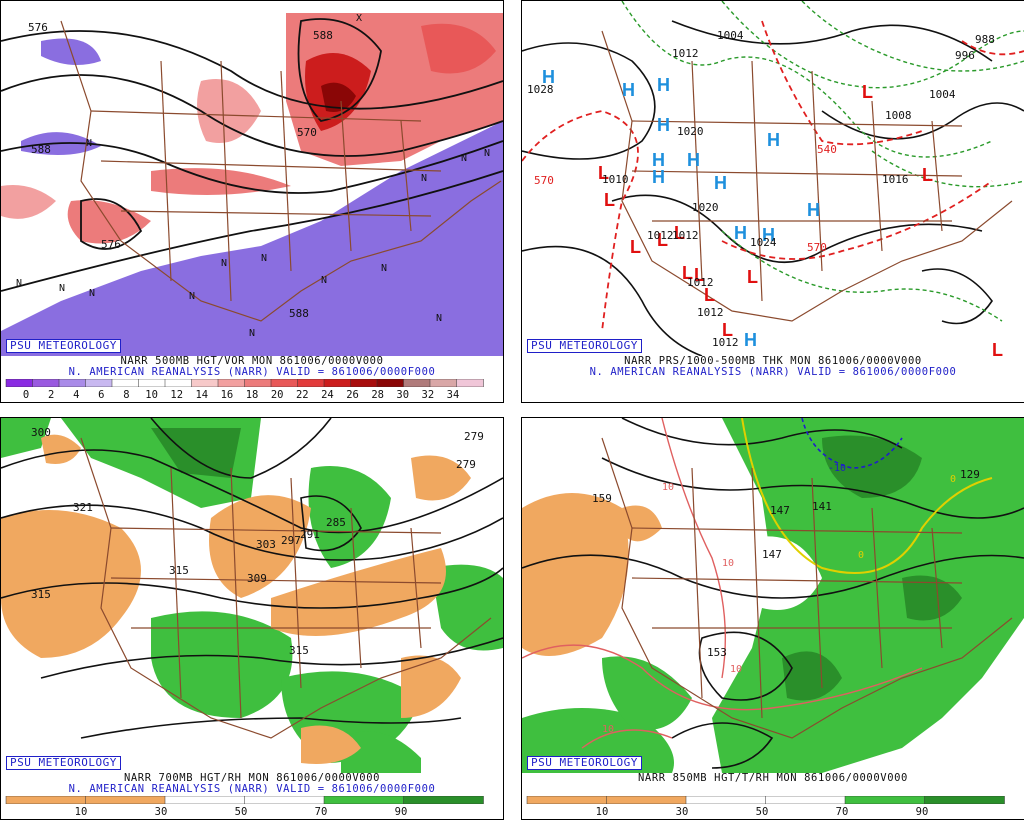 Image resolution: width=1024 pixels, height=820 pixels. I want to click on svg-text: 1010, so click(615, 179).